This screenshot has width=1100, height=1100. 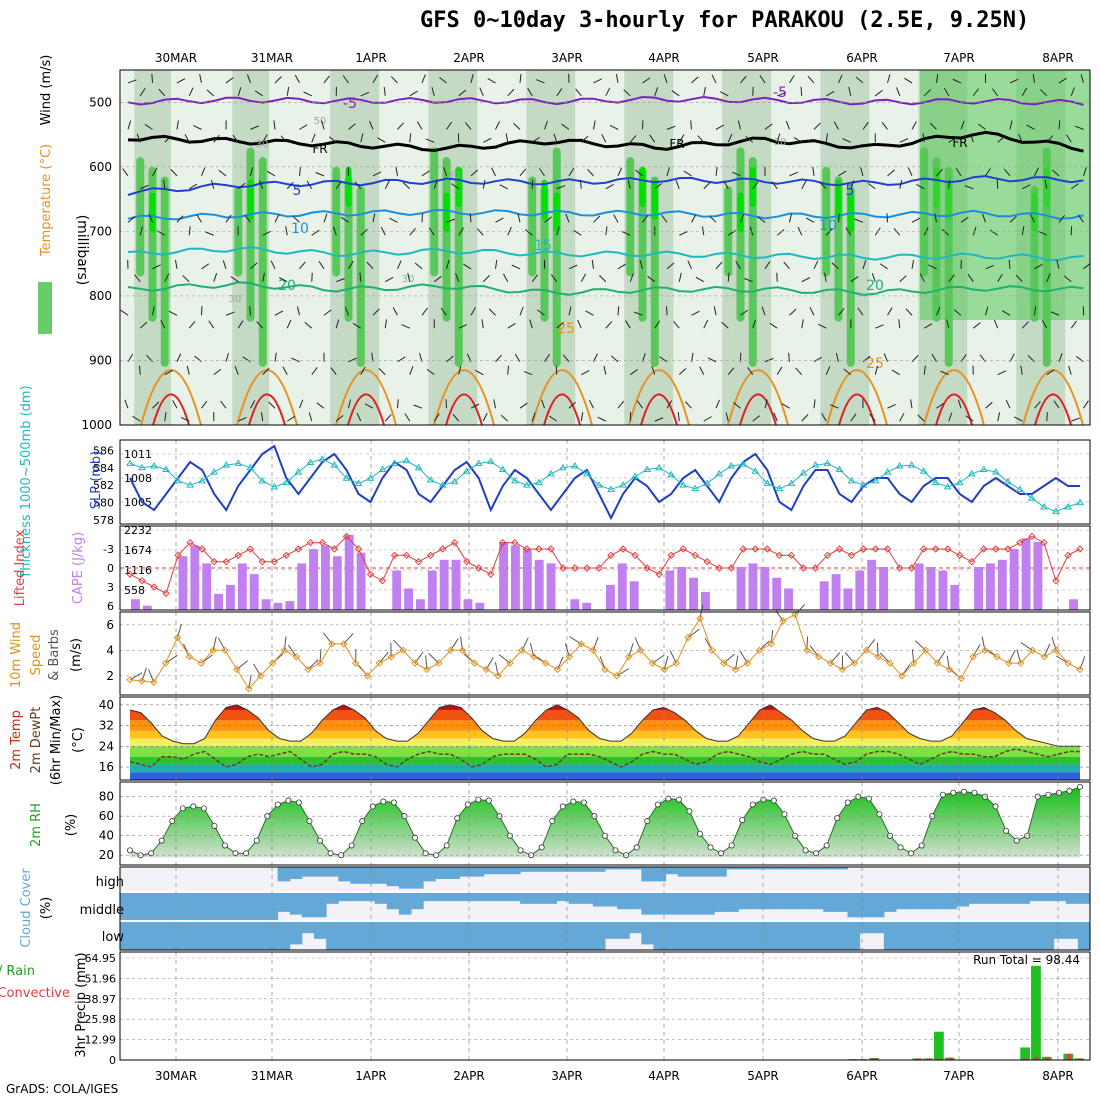 I want to click on slp-axis-label: SLP (mb), so click(x=96, y=480).